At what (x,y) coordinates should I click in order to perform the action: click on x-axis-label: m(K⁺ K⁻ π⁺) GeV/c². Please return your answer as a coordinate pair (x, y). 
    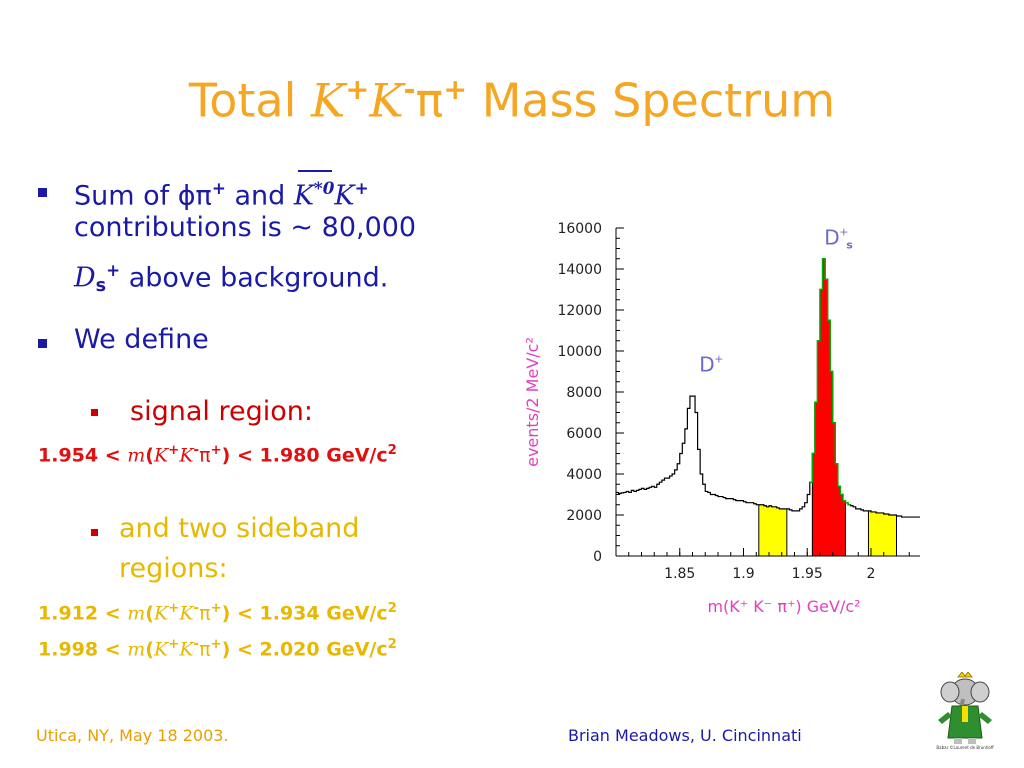
    Looking at the image, I should click on (783, 606).